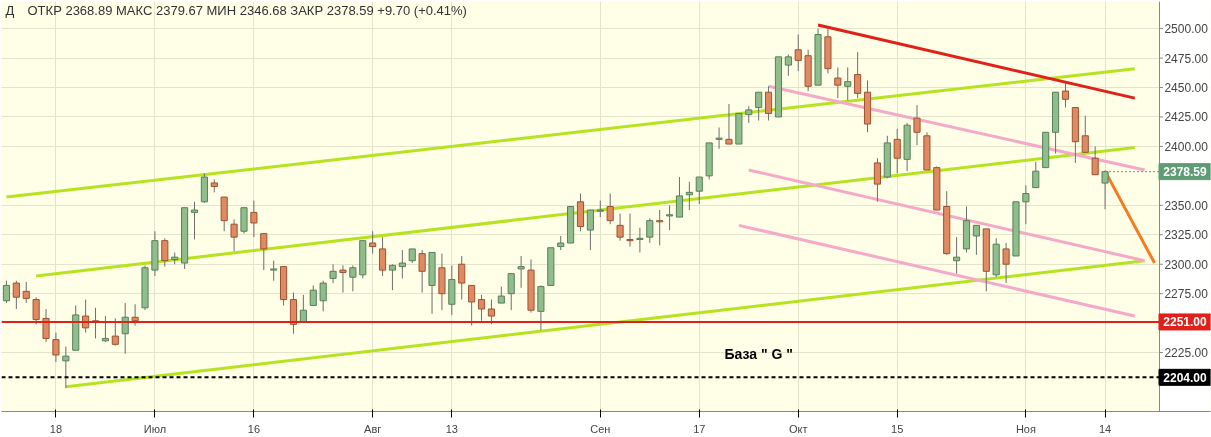 The height and width of the screenshot is (437, 1211). Describe the element at coordinates (1186, 353) in the screenshot. I see `y-tick-label: 2225.00` at that location.